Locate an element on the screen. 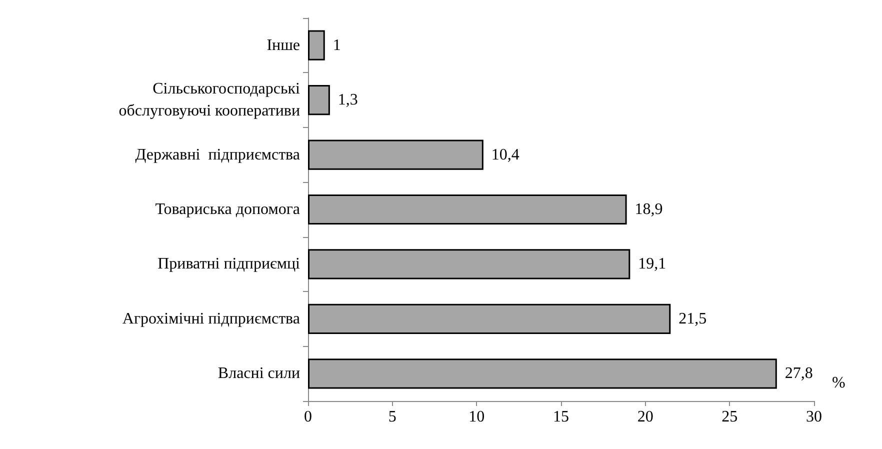  x-tick-label: 20 is located at coordinates (645, 417).